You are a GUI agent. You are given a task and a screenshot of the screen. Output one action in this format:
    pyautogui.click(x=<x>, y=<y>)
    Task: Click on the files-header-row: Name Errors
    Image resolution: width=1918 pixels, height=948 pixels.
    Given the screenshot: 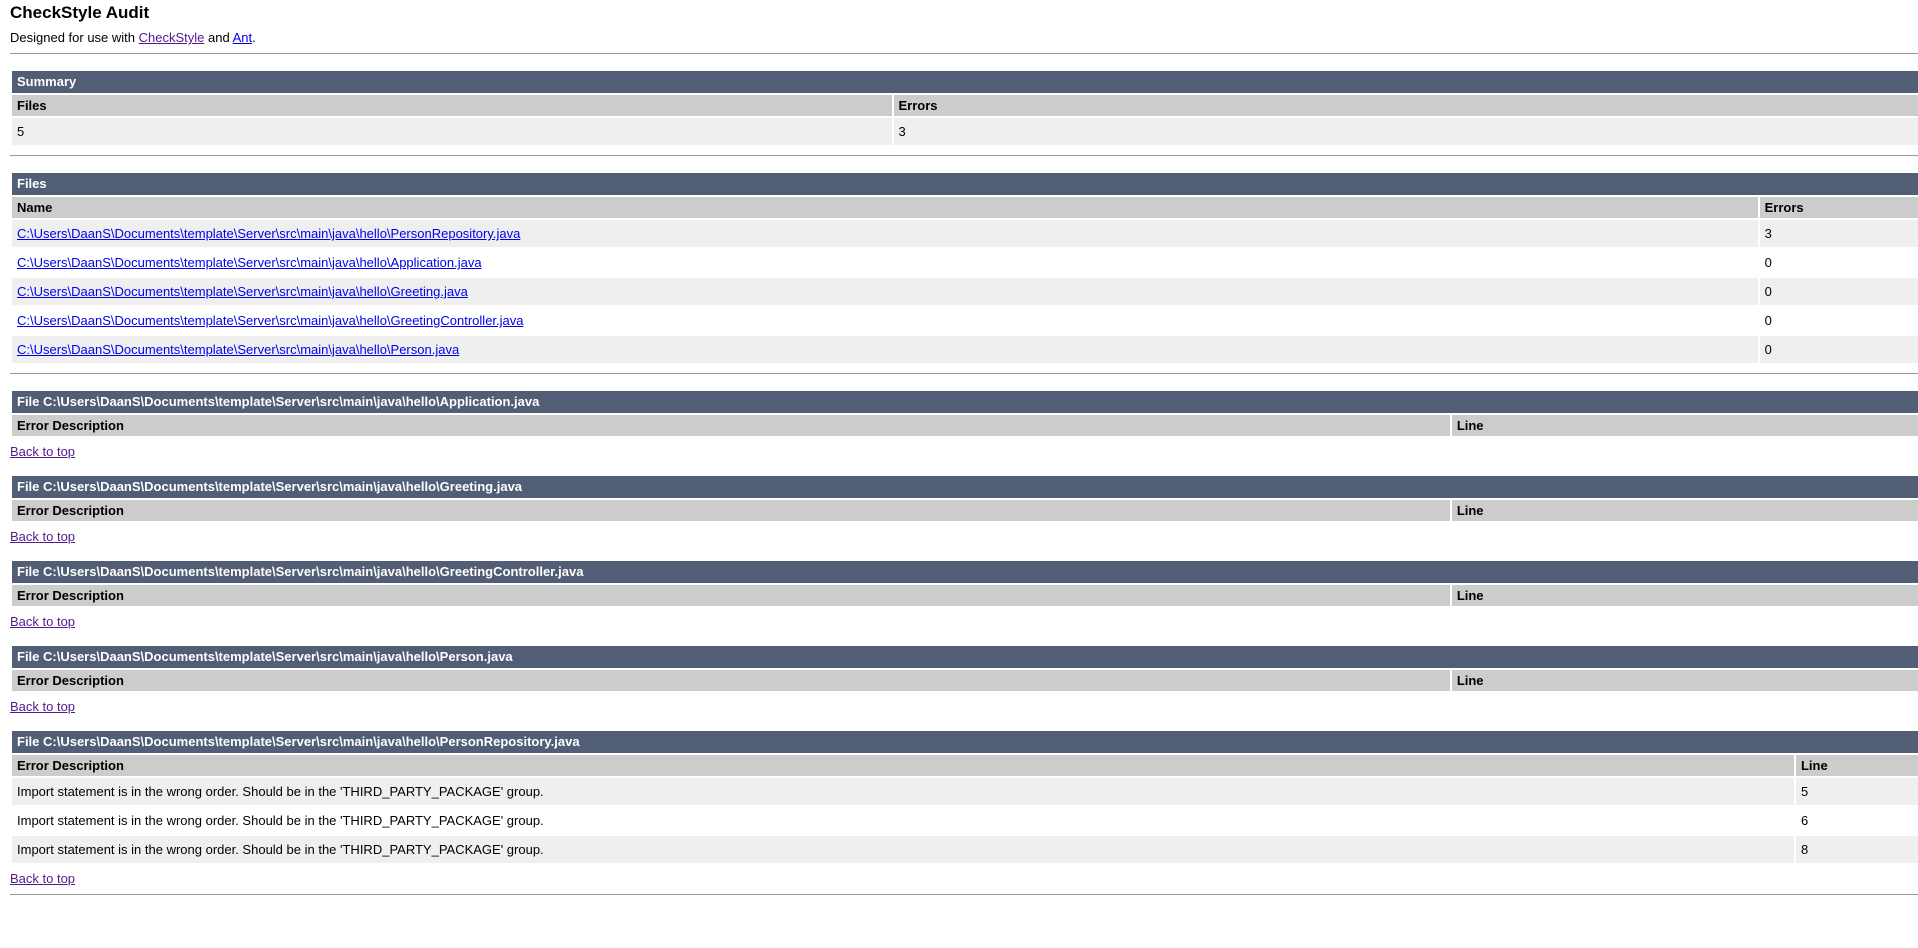 What is the action you would take?
    pyautogui.click(x=965, y=207)
    